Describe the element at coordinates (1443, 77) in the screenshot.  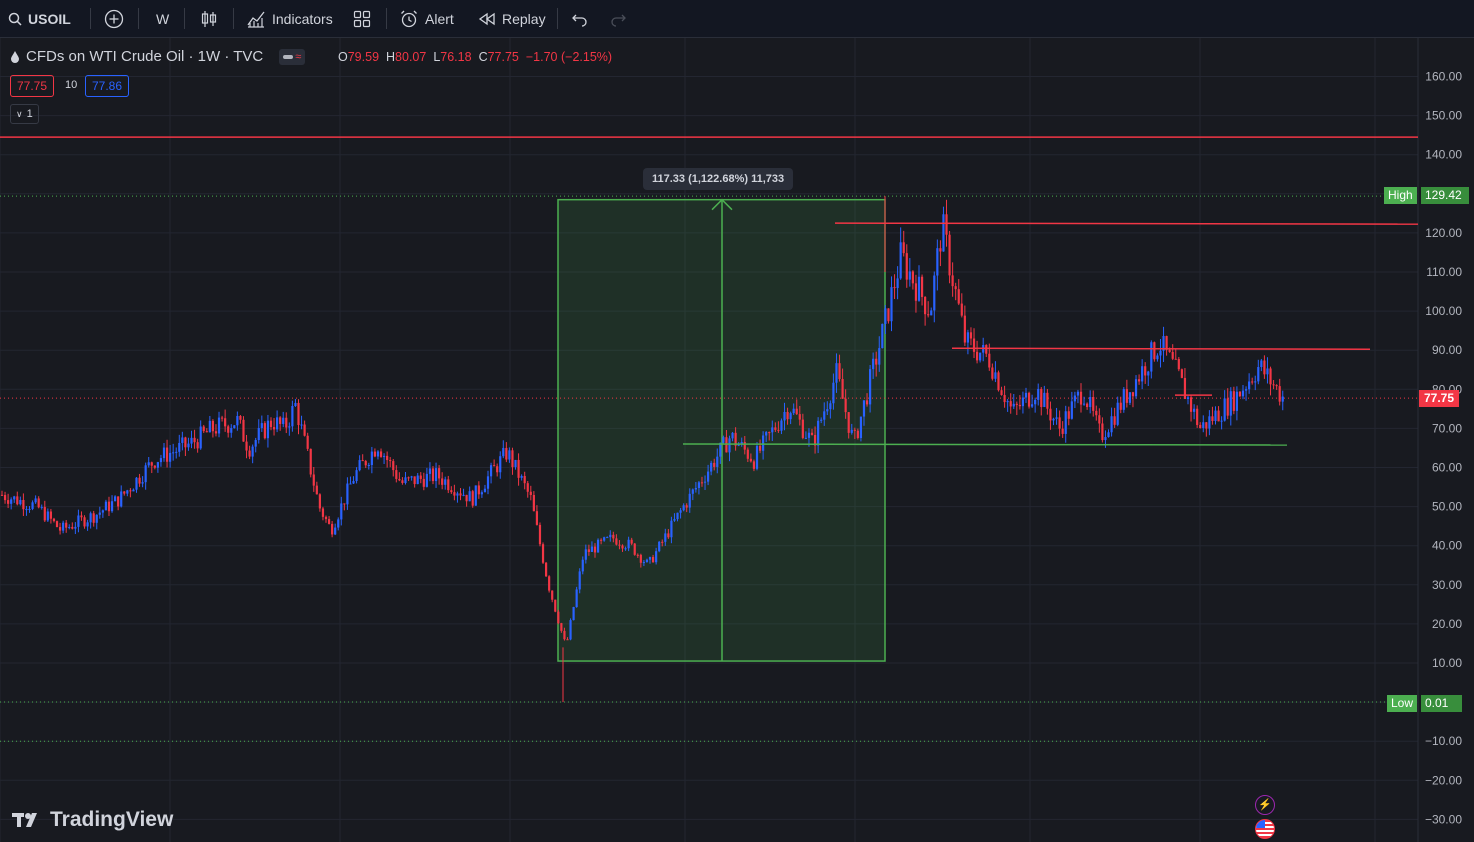
I see `price-axis-tick: 160.00` at that location.